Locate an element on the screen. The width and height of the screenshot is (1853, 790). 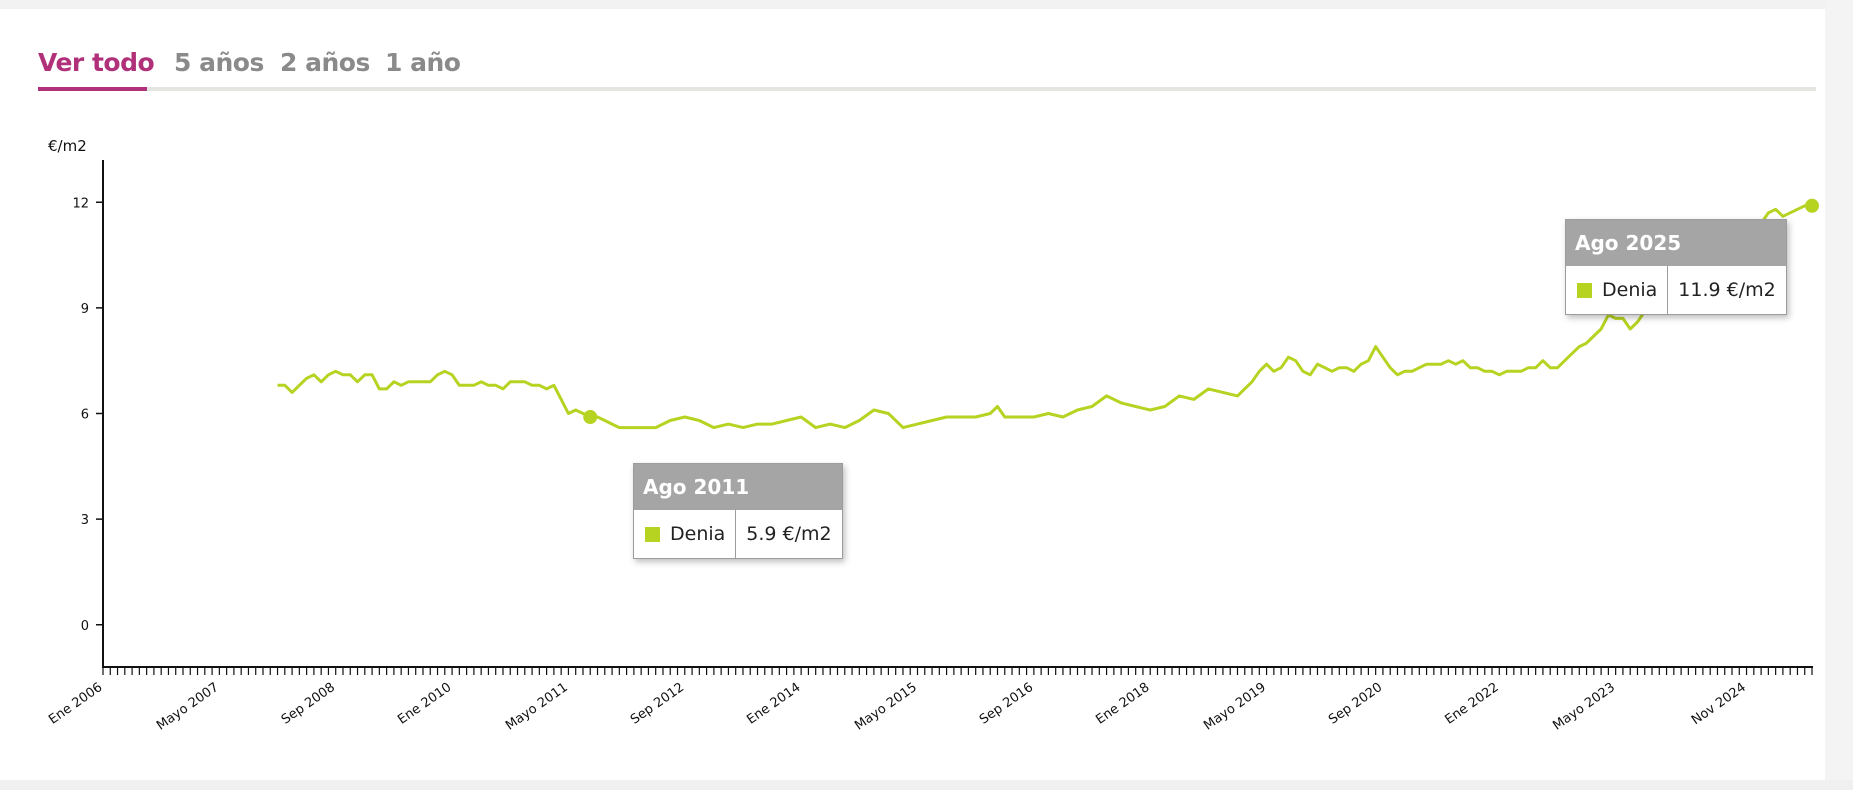
tooltip-title: Ago 2011 is located at coordinates (738, 487).